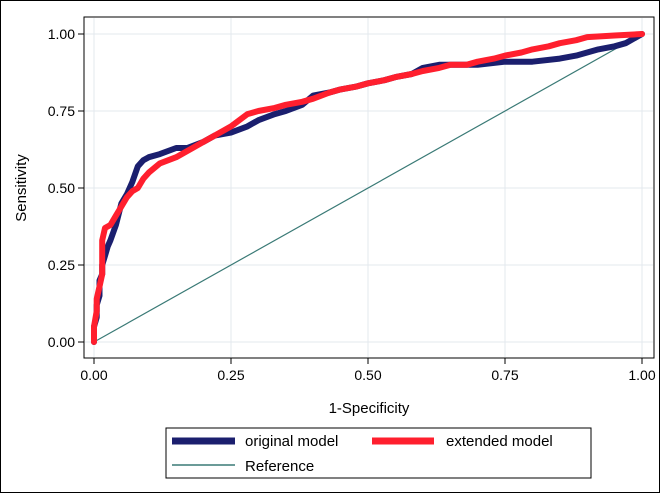 The width and height of the screenshot is (660, 498). What do you see at coordinates (93, 375) in the screenshot?
I see `x-tick-label-0: 0.00` at bounding box center [93, 375].